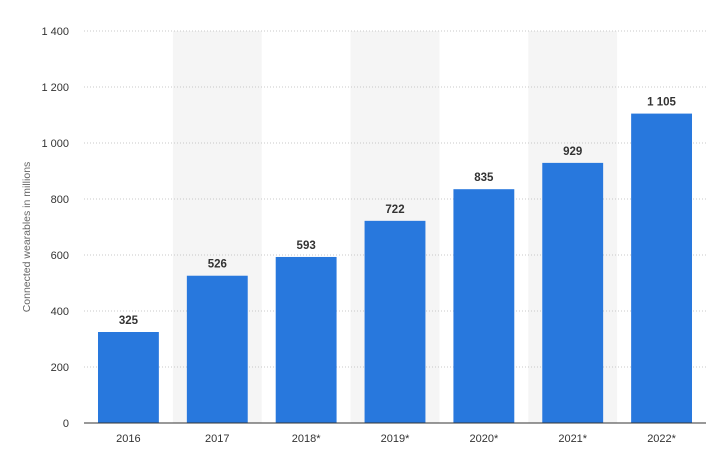  Describe the element at coordinates (484, 178) in the screenshot. I see `data-label: 835` at that location.